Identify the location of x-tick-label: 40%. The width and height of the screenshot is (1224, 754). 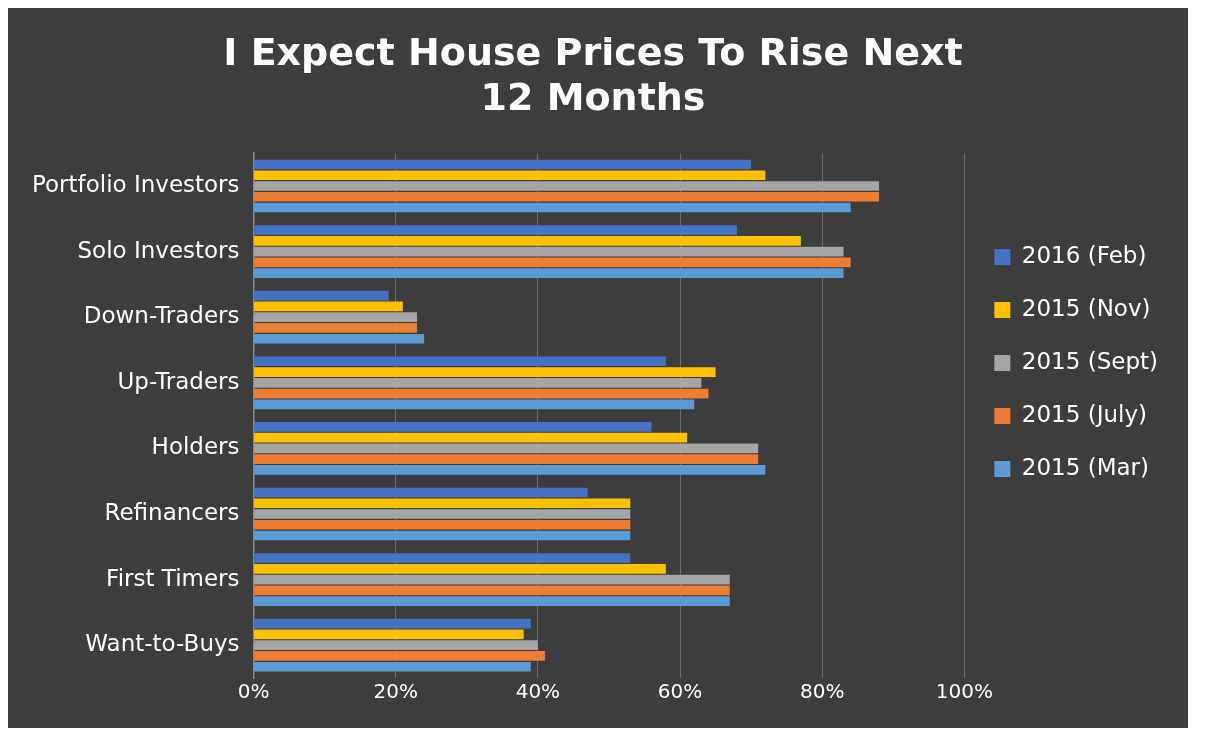
(538, 691).